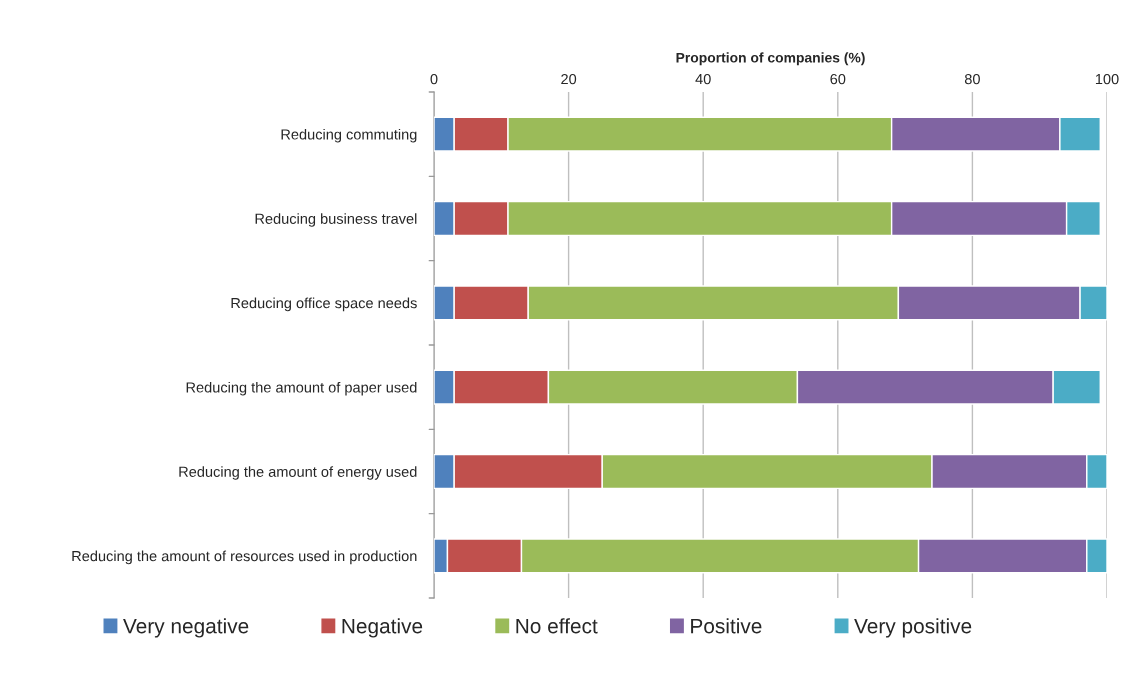 The width and height of the screenshot is (1133, 693). What do you see at coordinates (726, 626) in the screenshot?
I see `legend-label: Positive` at bounding box center [726, 626].